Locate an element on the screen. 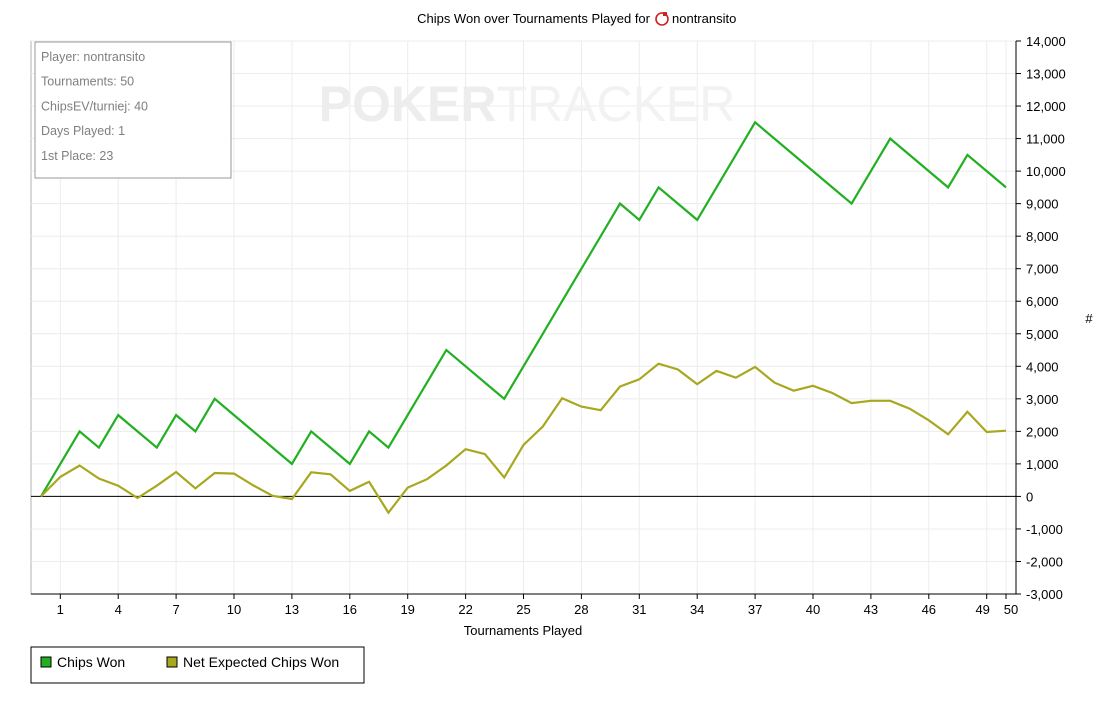 This screenshot has width=1103, height=701. info-box-frame is located at coordinates (133, 110).